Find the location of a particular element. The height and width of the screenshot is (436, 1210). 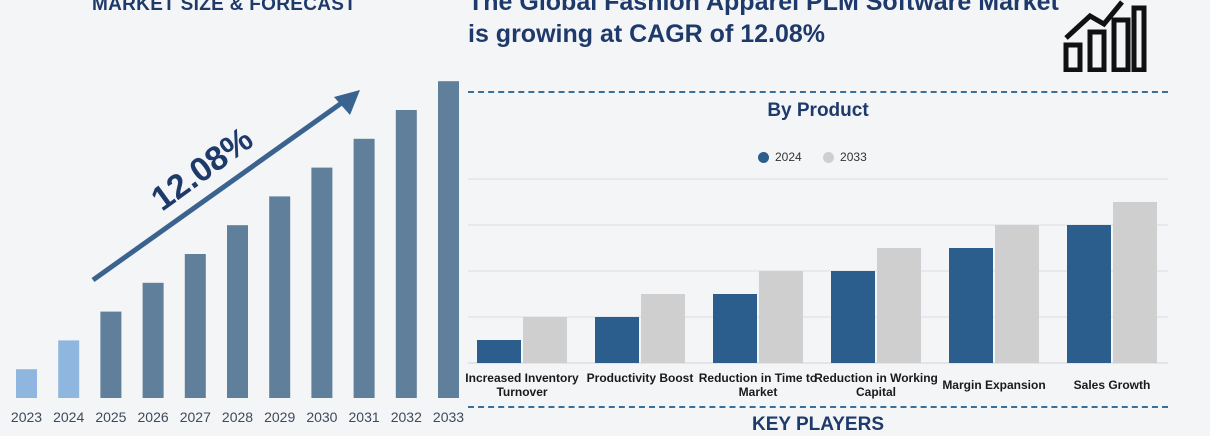

divider-top is located at coordinates (818, 92).